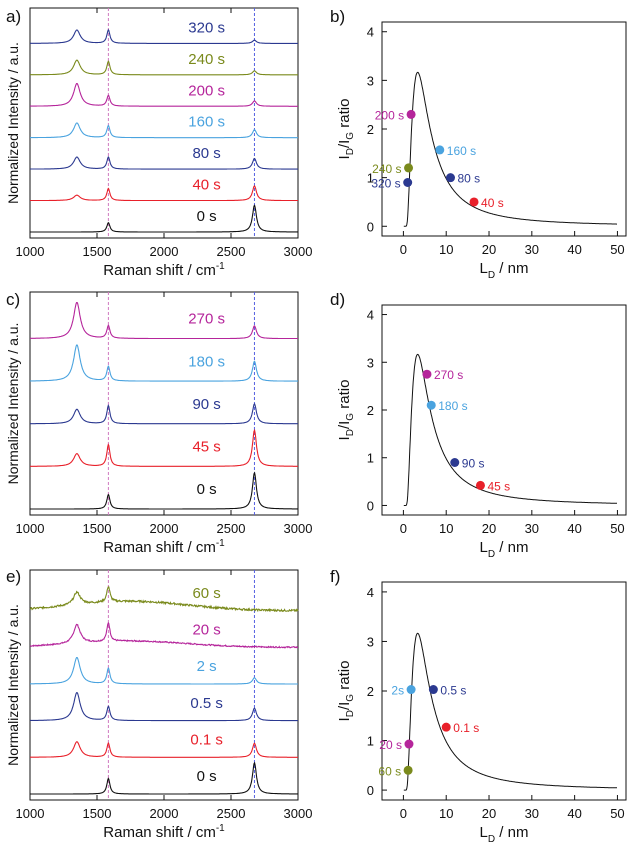 Image resolution: width=634 pixels, height=850 pixels. What do you see at coordinates (386, 169) in the screenshot?
I see `point-label: 240 s` at bounding box center [386, 169].